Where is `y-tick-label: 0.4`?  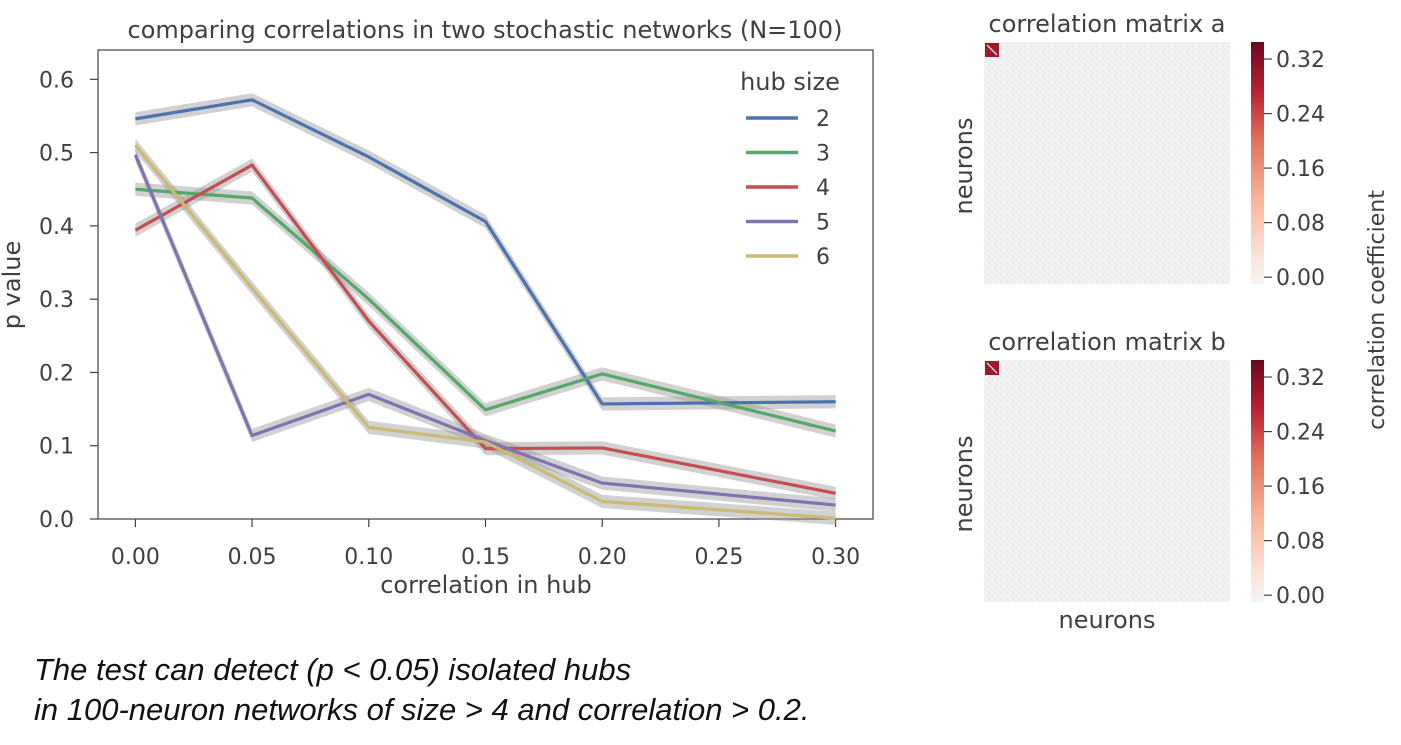
y-tick-label: 0.4 is located at coordinates (56, 227).